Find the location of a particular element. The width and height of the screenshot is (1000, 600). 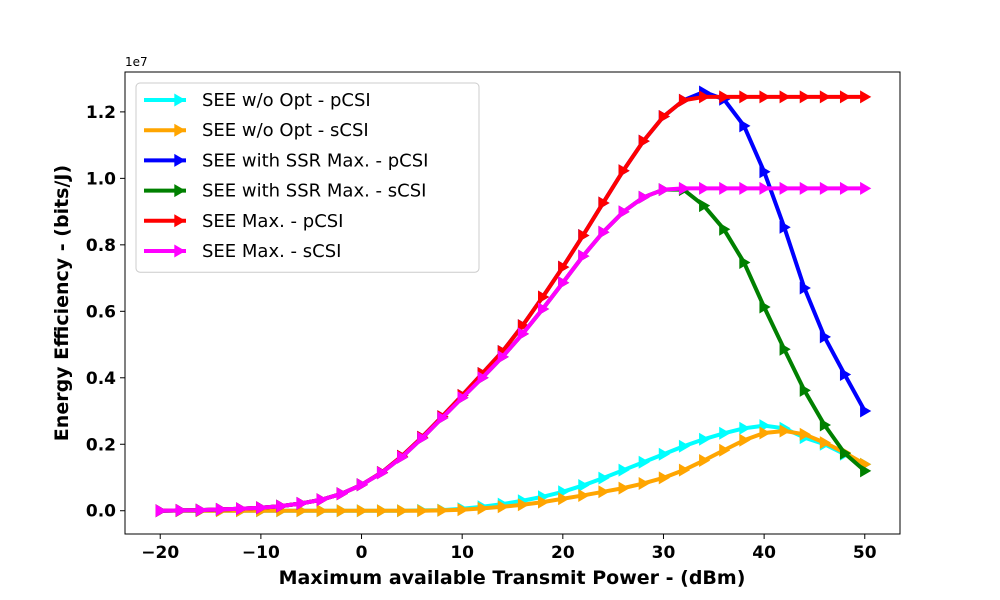

y-offset-label: 1e7 is located at coordinates (136, 62).